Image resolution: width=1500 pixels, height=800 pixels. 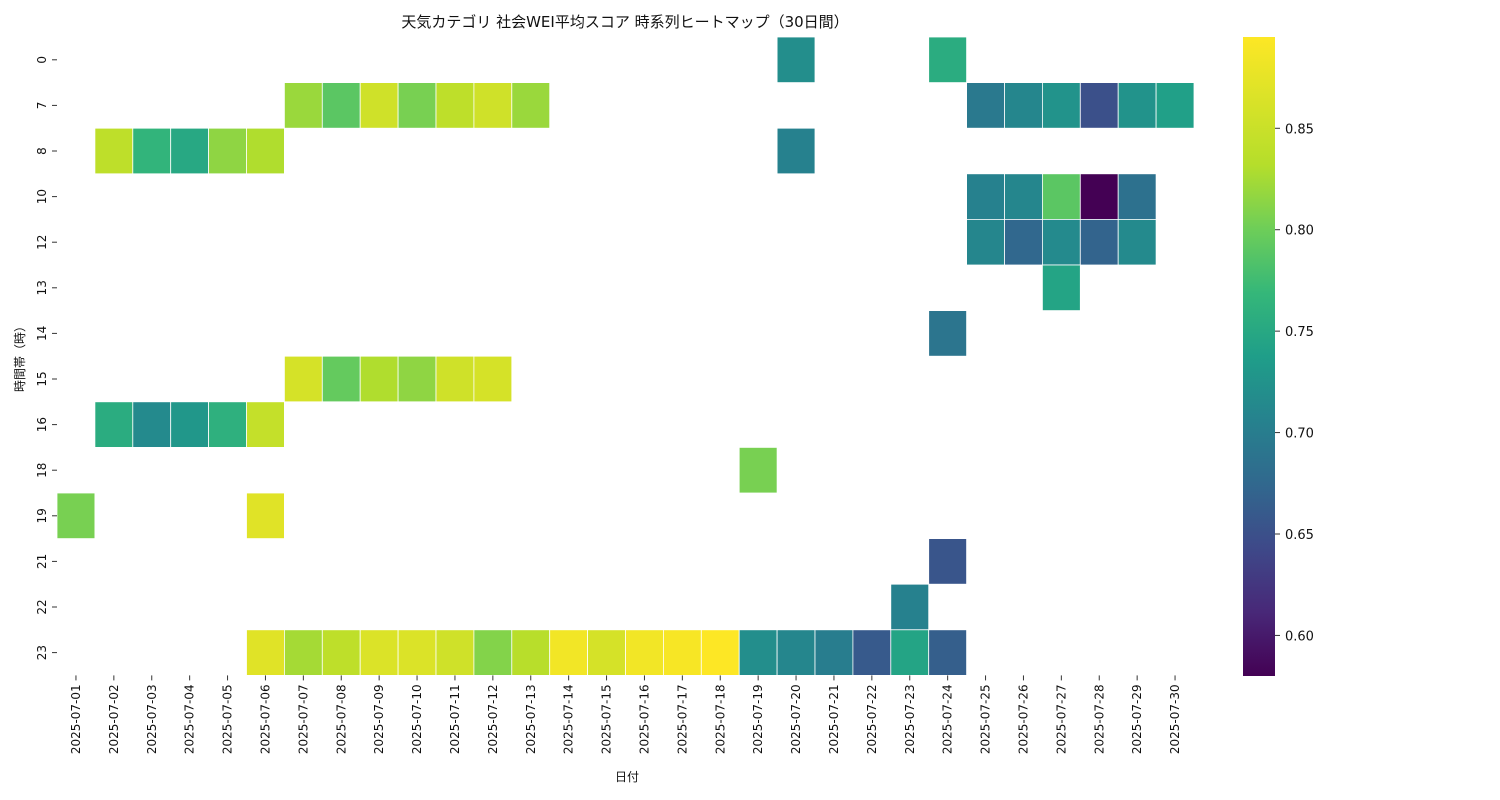 What do you see at coordinates (1061, 719) in the screenshot?
I see `x-tick-label: 2025-07-27` at bounding box center [1061, 719].